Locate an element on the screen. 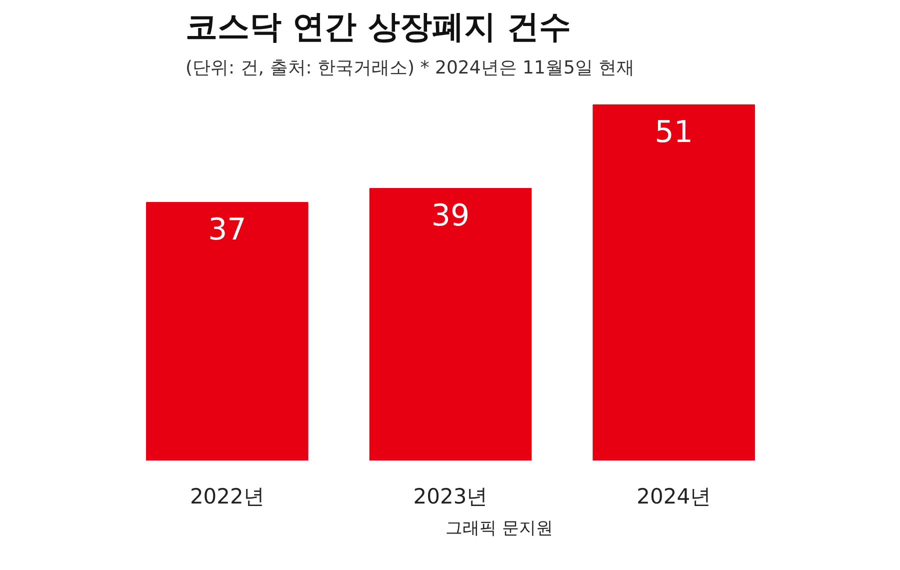  chart-subtitle: (단위: 건, 출처: 한국거래소) * 2024년은 11월5일 현재 is located at coordinates (410, 68).